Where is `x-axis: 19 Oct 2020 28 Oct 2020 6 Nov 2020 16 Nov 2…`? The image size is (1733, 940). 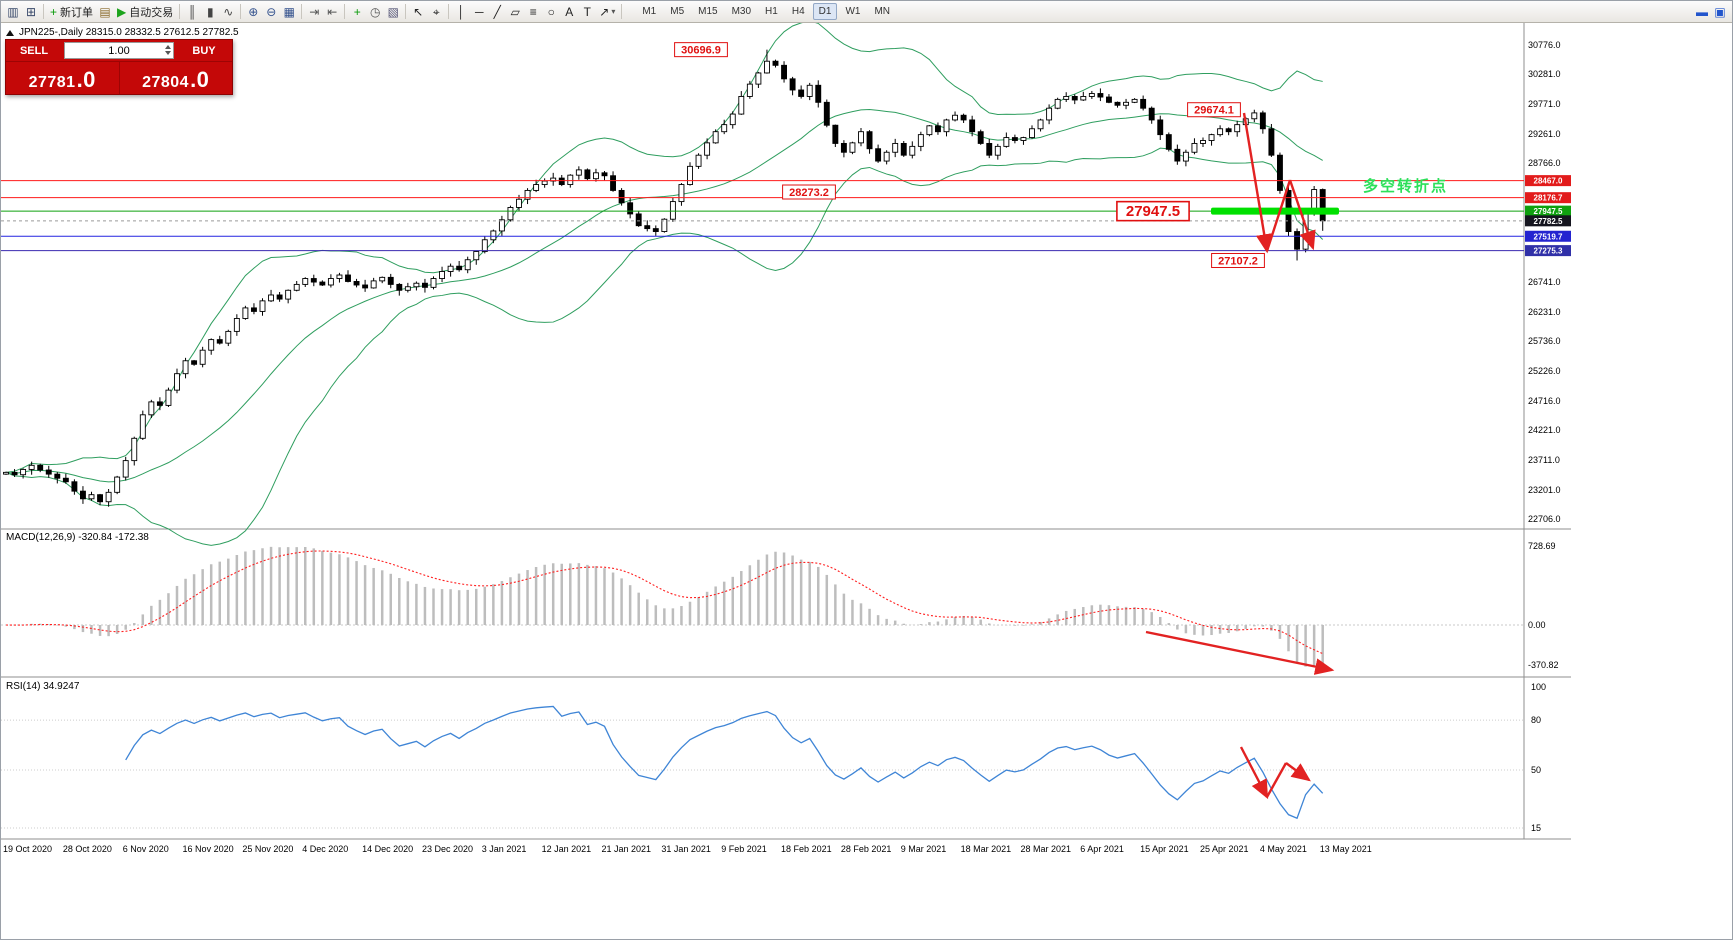
x-axis: 19 Oct 2020 28 Oct 2020 6 Nov 2020 16 Nov 2… is located at coordinates (687, 849).